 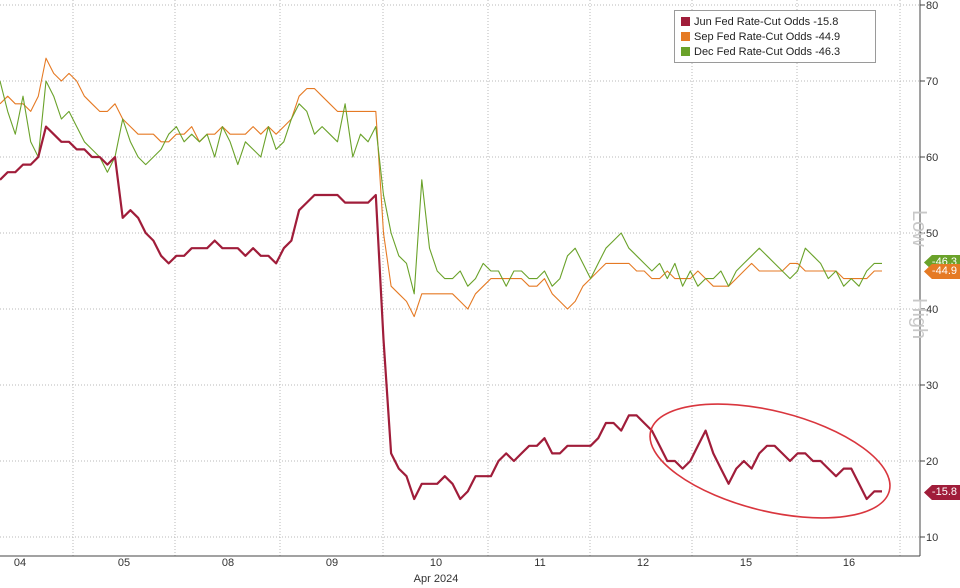 I want to click on y-tick-label: 30, so click(x=932, y=386).